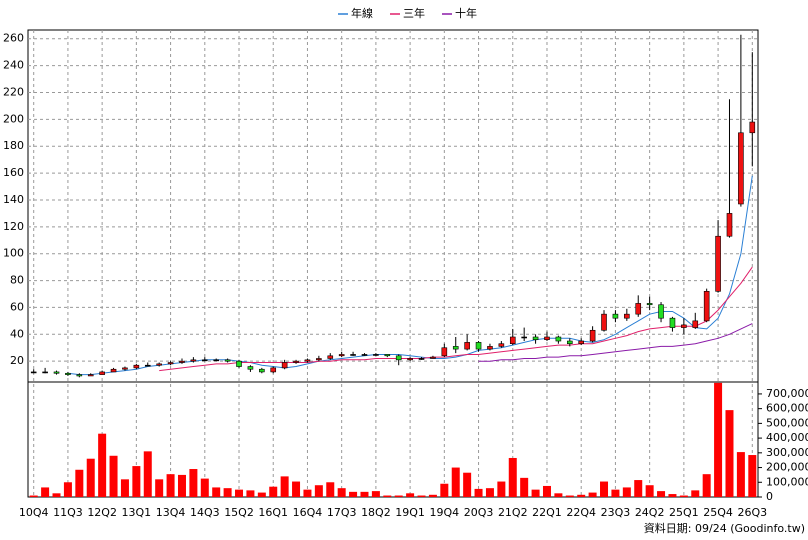 This screenshot has height=540, width=808. I want to click on y2-tick-label: 400,000, so click(787, 437).